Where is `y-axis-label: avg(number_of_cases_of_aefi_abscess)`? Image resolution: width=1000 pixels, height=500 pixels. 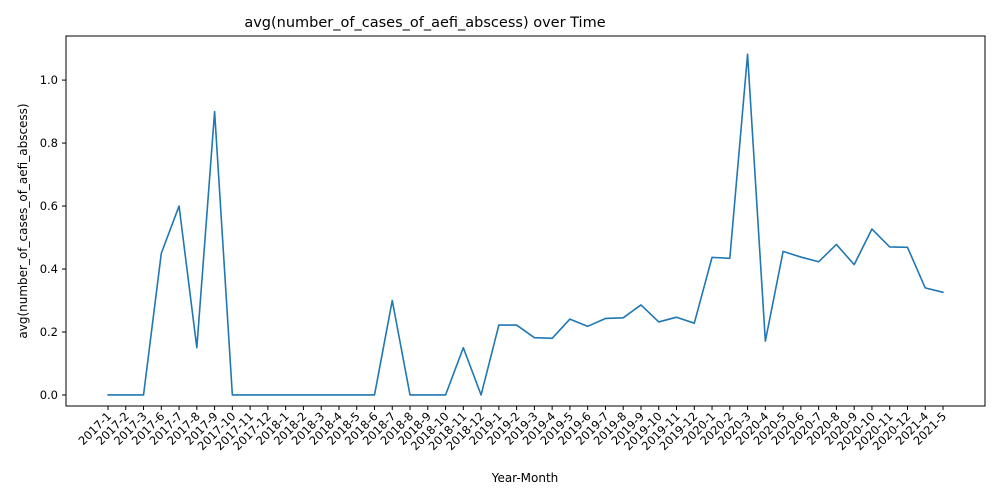 y-axis-label: avg(number_of_cases_of_aefi_abscess) is located at coordinates (23, 220).